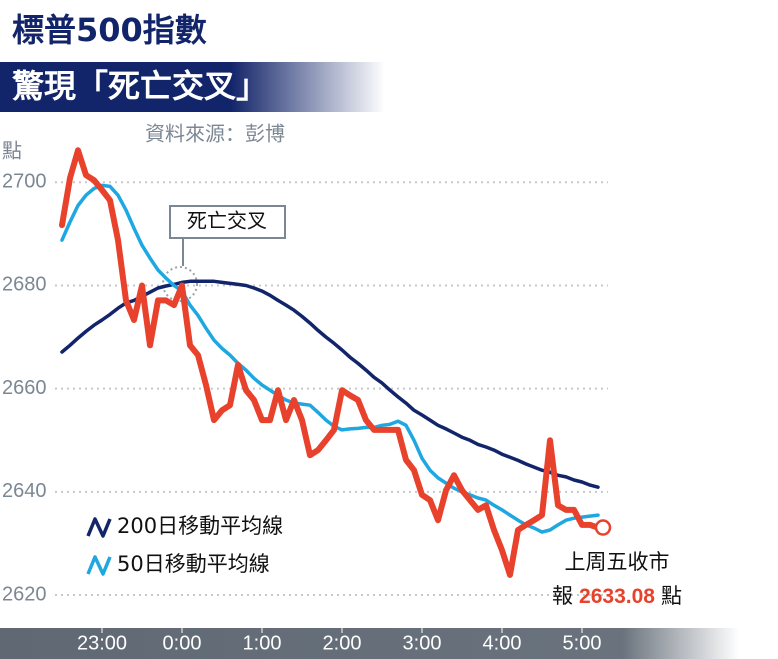 This screenshot has height=659, width=778. Describe the element at coordinates (24, 388) in the screenshot. I see `y-tick-label: 2660` at that location.